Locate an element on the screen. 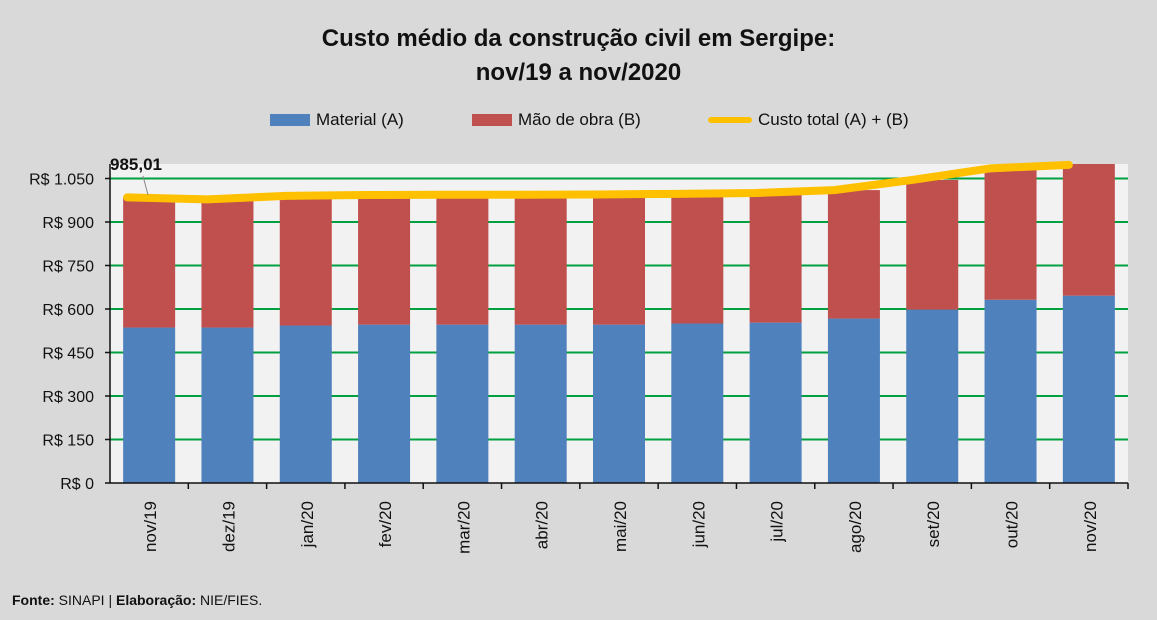 The width and height of the screenshot is (1157, 620). y-tick-label: R$ 300 is located at coordinates (68, 397).